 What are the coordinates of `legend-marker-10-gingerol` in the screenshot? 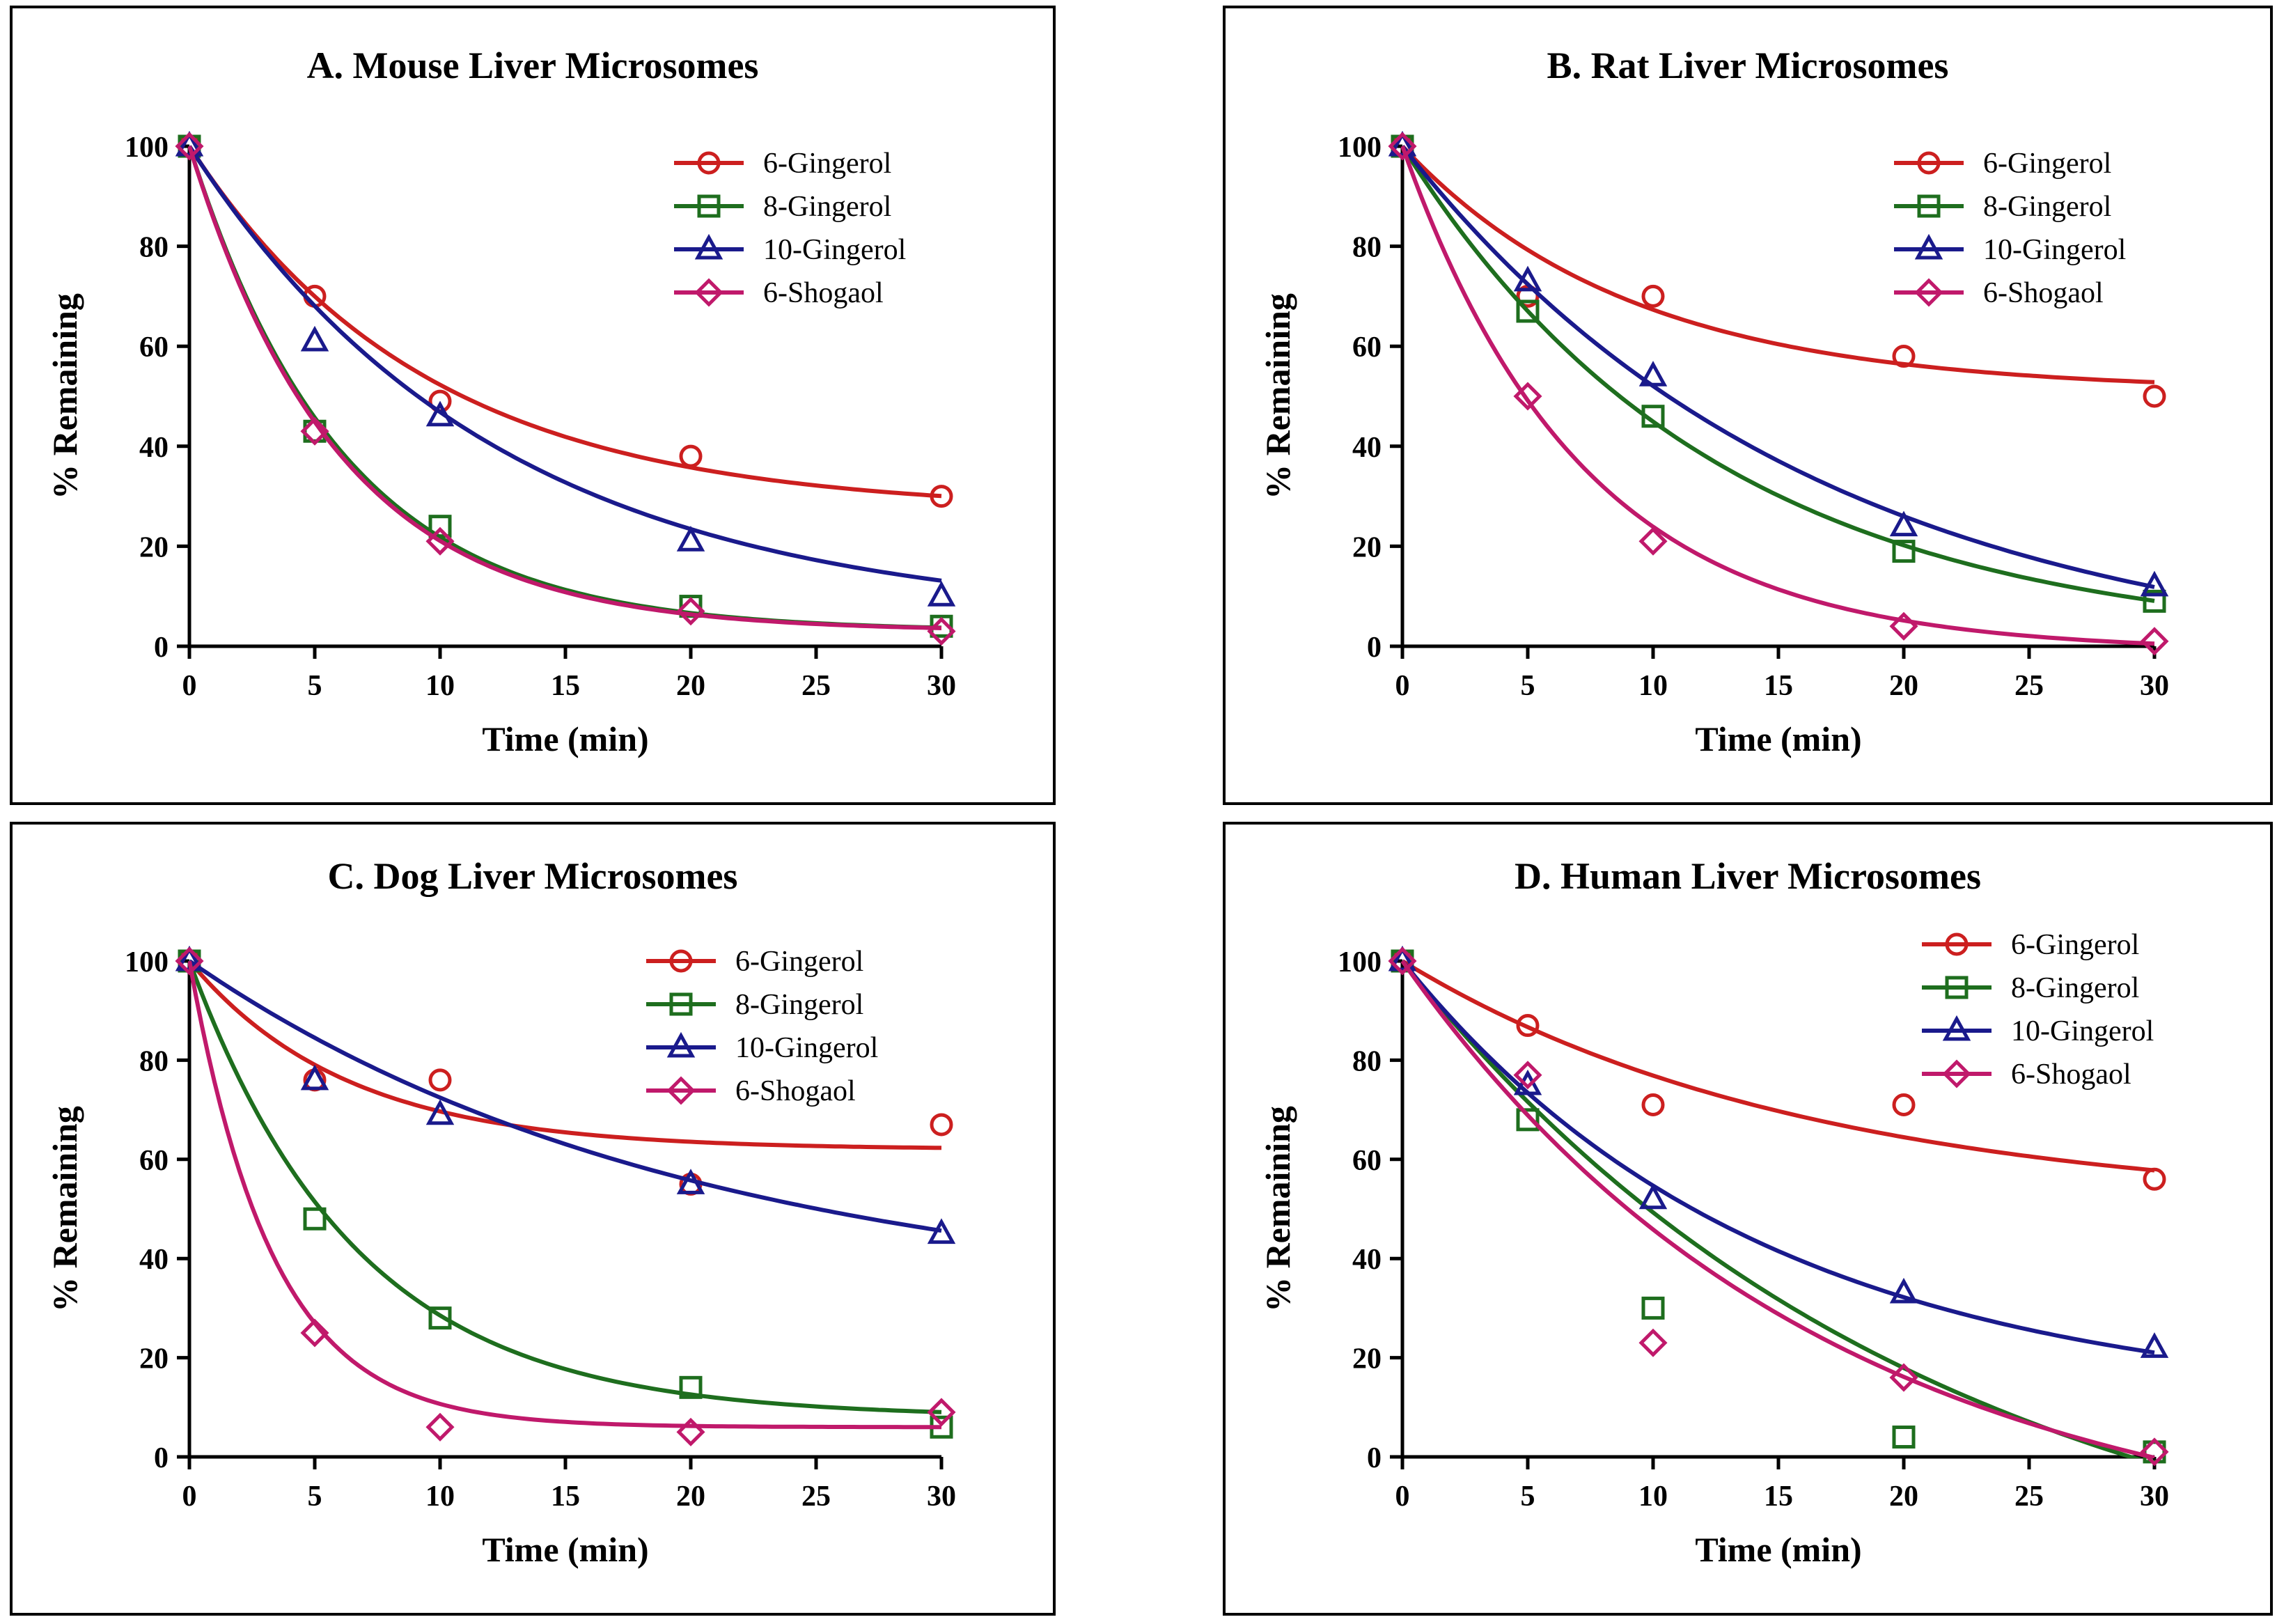 It's located at (681, 1044).